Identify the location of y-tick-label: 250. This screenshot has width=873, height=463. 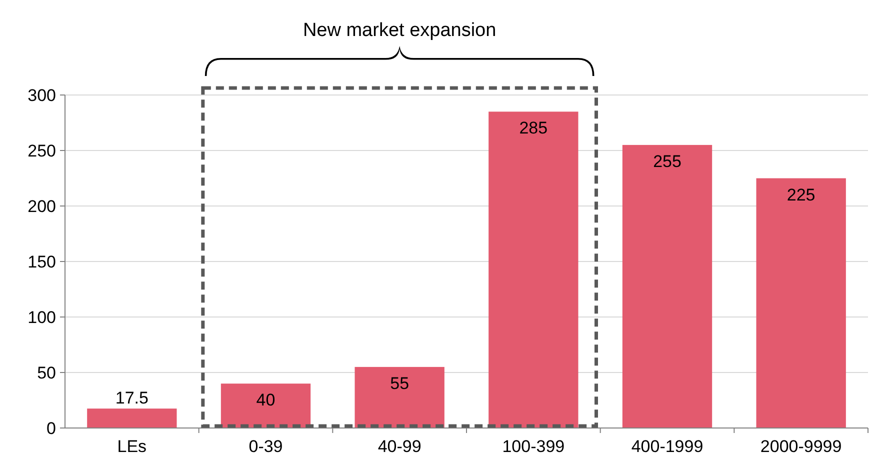
(42, 150).